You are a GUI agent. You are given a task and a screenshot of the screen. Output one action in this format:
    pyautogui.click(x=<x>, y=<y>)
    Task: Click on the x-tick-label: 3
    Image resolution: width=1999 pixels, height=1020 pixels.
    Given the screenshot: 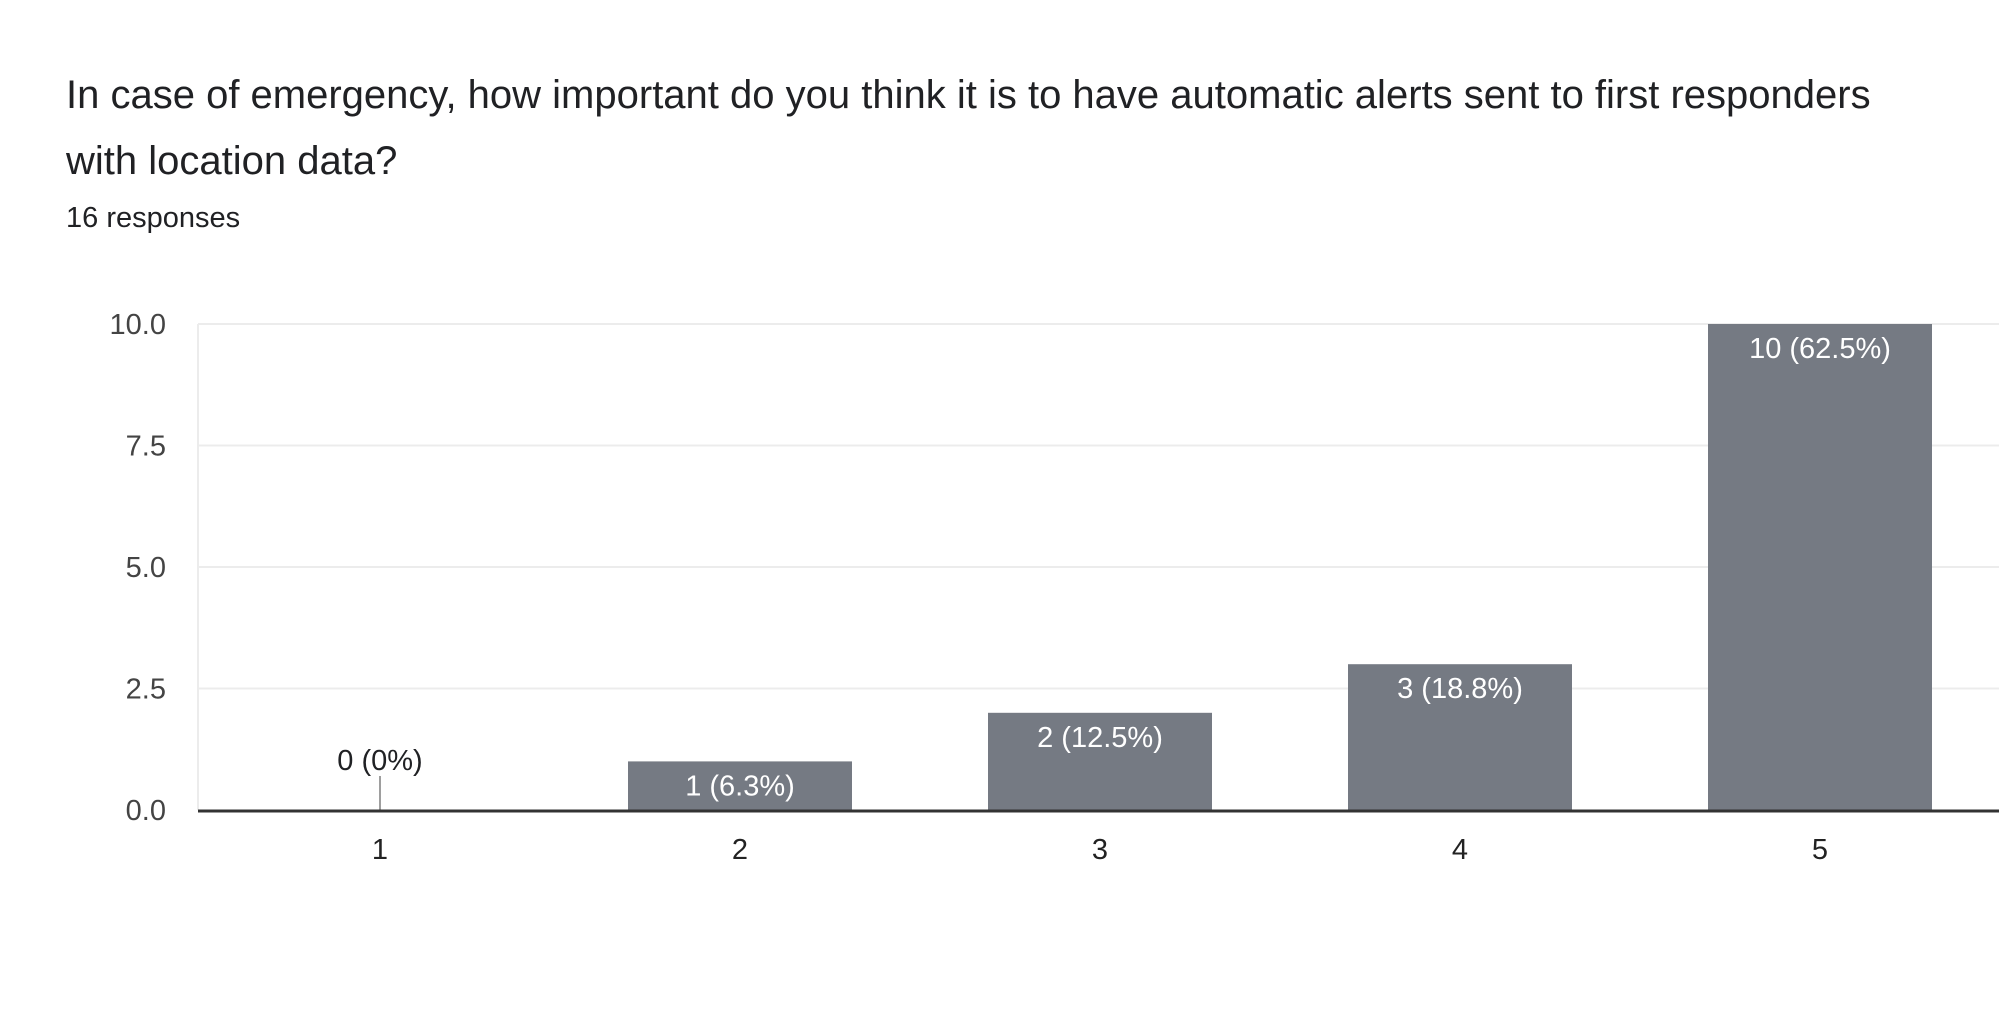 What is the action you would take?
    pyautogui.click(x=1100, y=850)
    